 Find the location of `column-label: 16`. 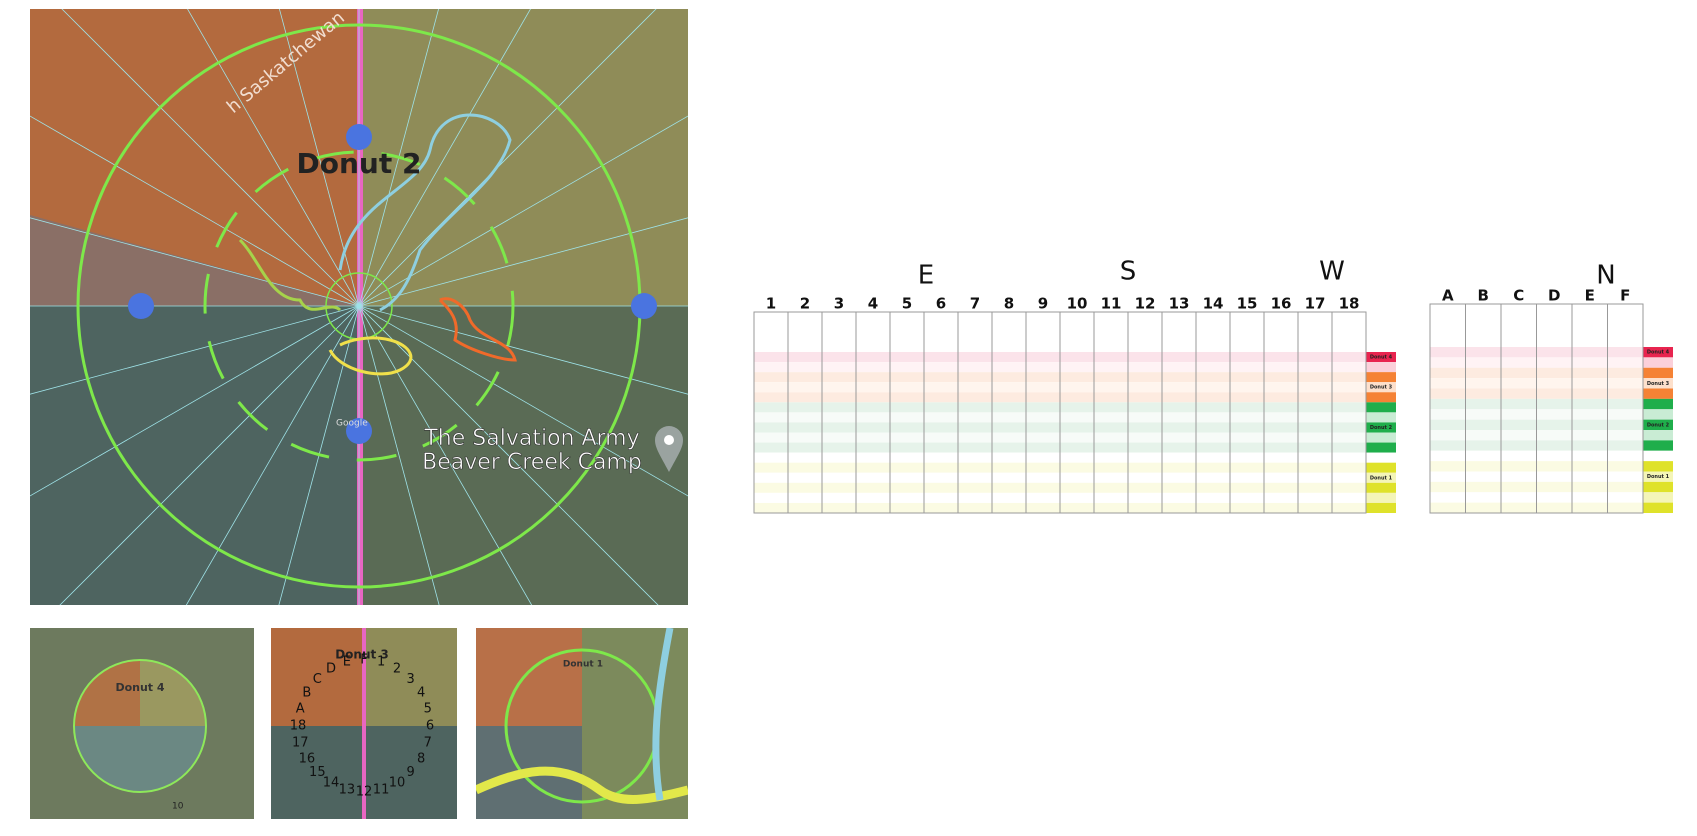

column-label: 16 is located at coordinates (1281, 304).